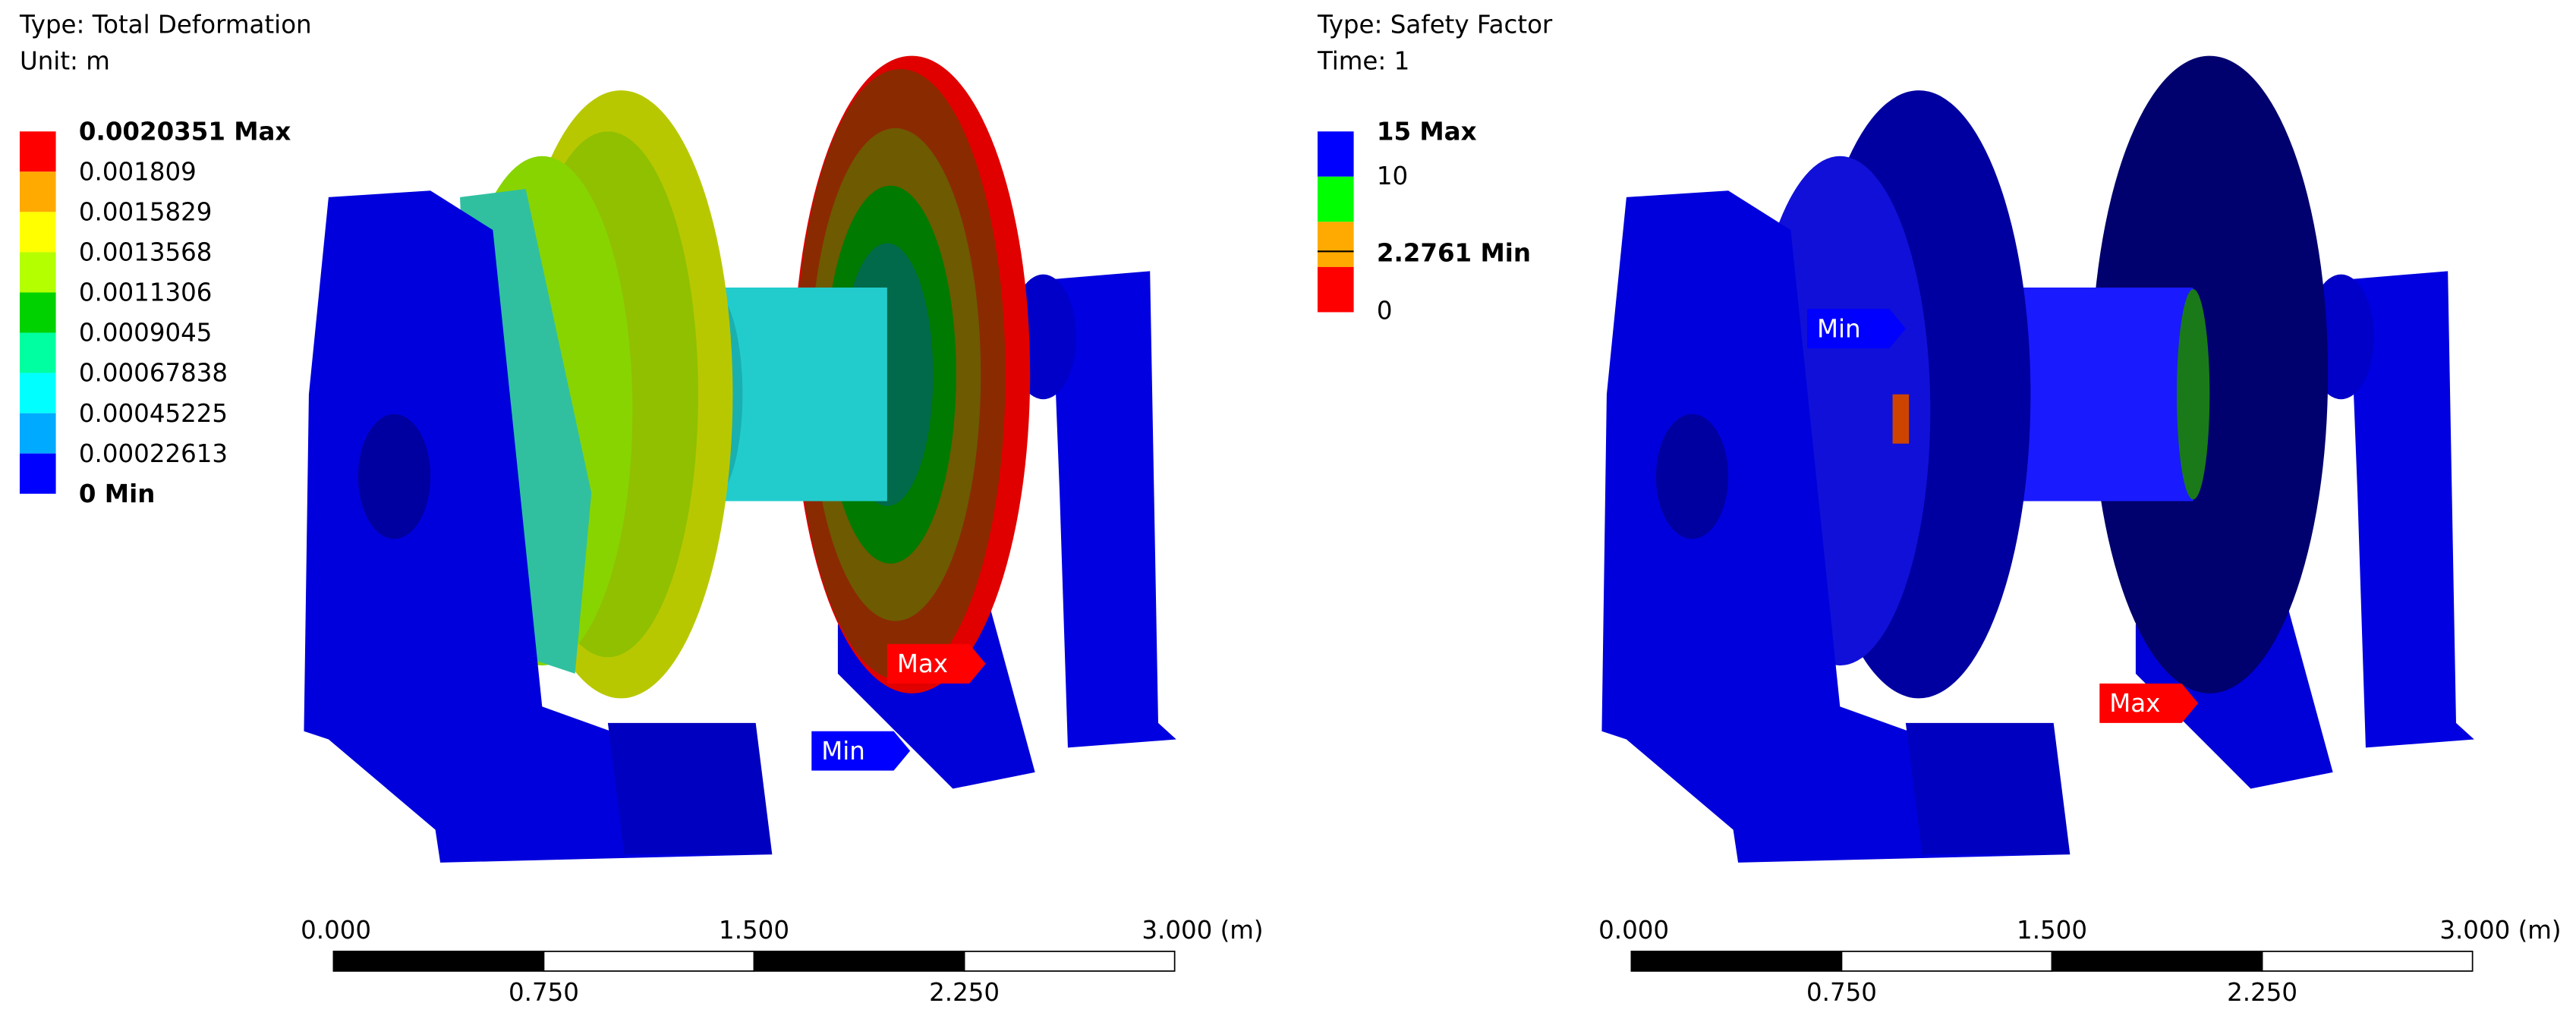 The height and width of the screenshot is (1022, 2576). Describe the element at coordinates (153, 374) in the screenshot. I see `legend-label: 0.00067838` at that location.